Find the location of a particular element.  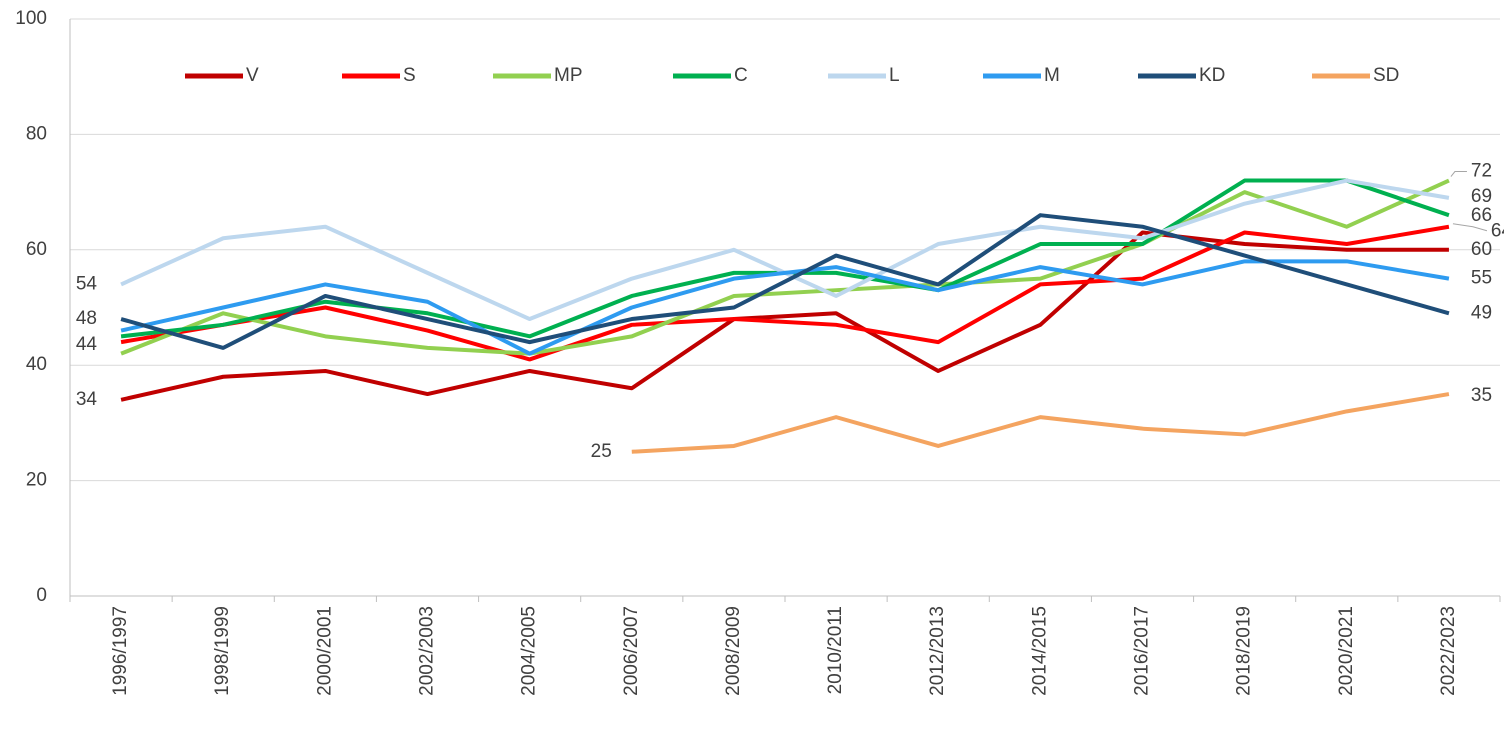

data-label: 54 is located at coordinates (87, 283).